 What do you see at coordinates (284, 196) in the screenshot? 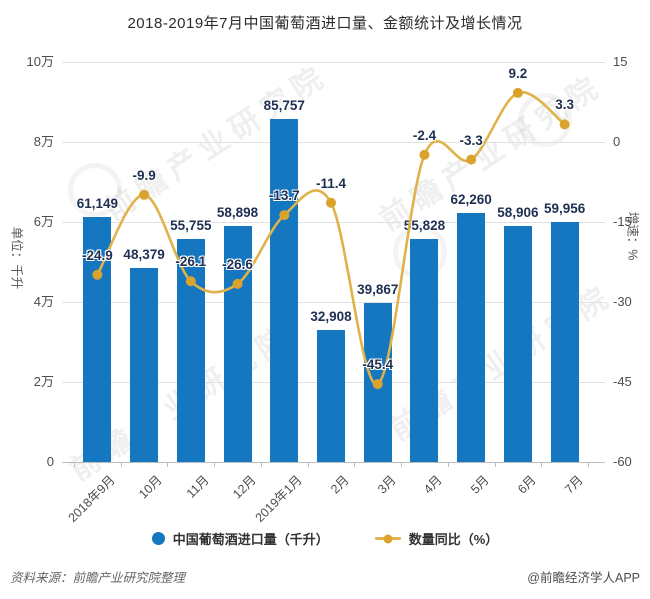
I see `line-value-label: -13.7` at bounding box center [284, 196].